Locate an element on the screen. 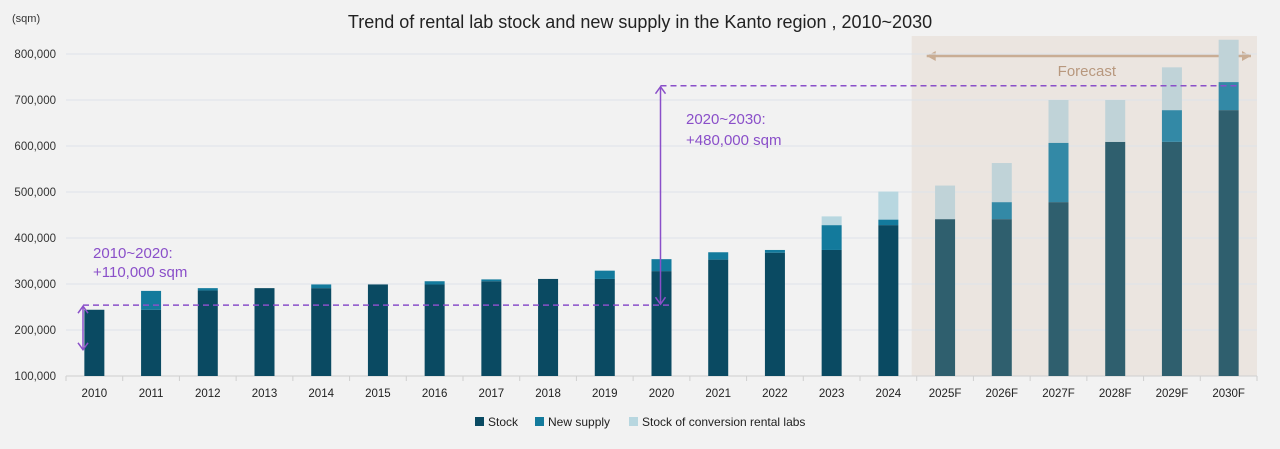  bar-stock-of-conversion-rental-labs-2030F is located at coordinates (1228, 61).